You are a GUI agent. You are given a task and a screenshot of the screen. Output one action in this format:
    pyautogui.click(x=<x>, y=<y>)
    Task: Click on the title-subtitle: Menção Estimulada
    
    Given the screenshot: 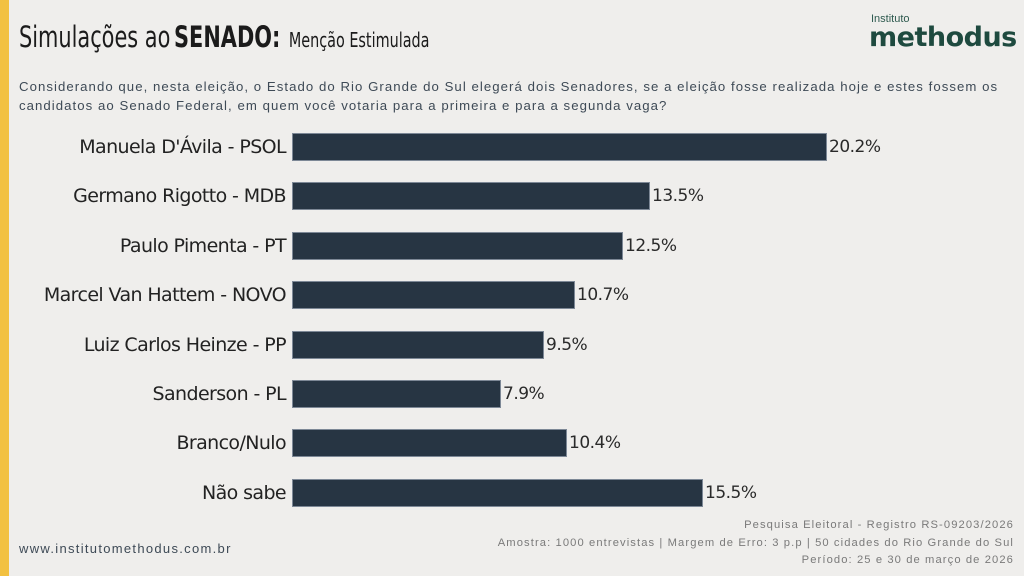 What is the action you would take?
    pyautogui.click(x=359, y=40)
    